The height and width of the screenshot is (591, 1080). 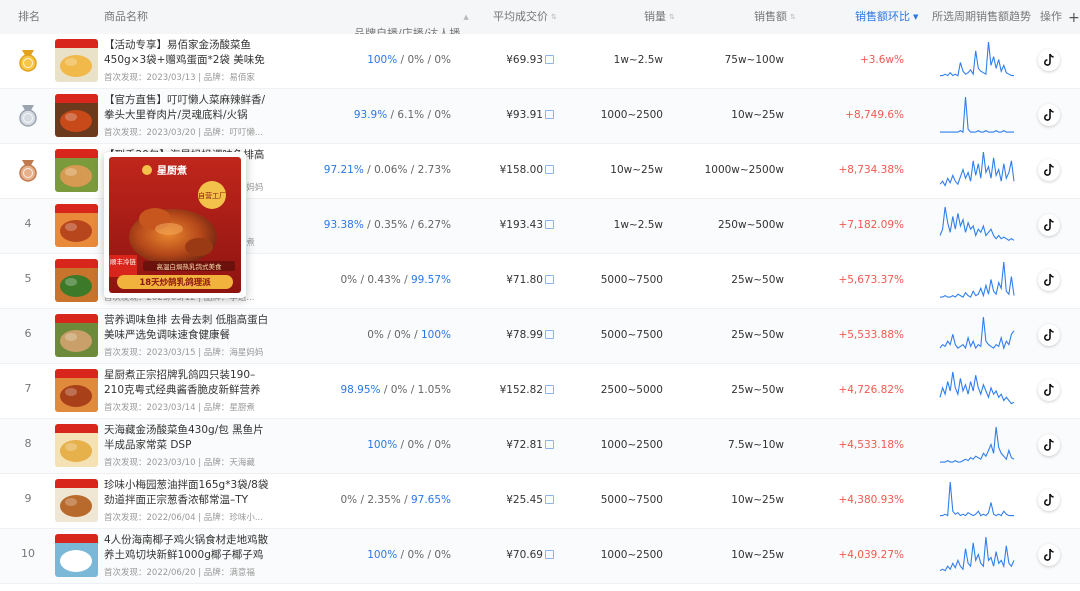 What do you see at coordinates (512, 280) in the screenshot?
I see `avg-price: ¥71.80` at bounding box center [512, 280].